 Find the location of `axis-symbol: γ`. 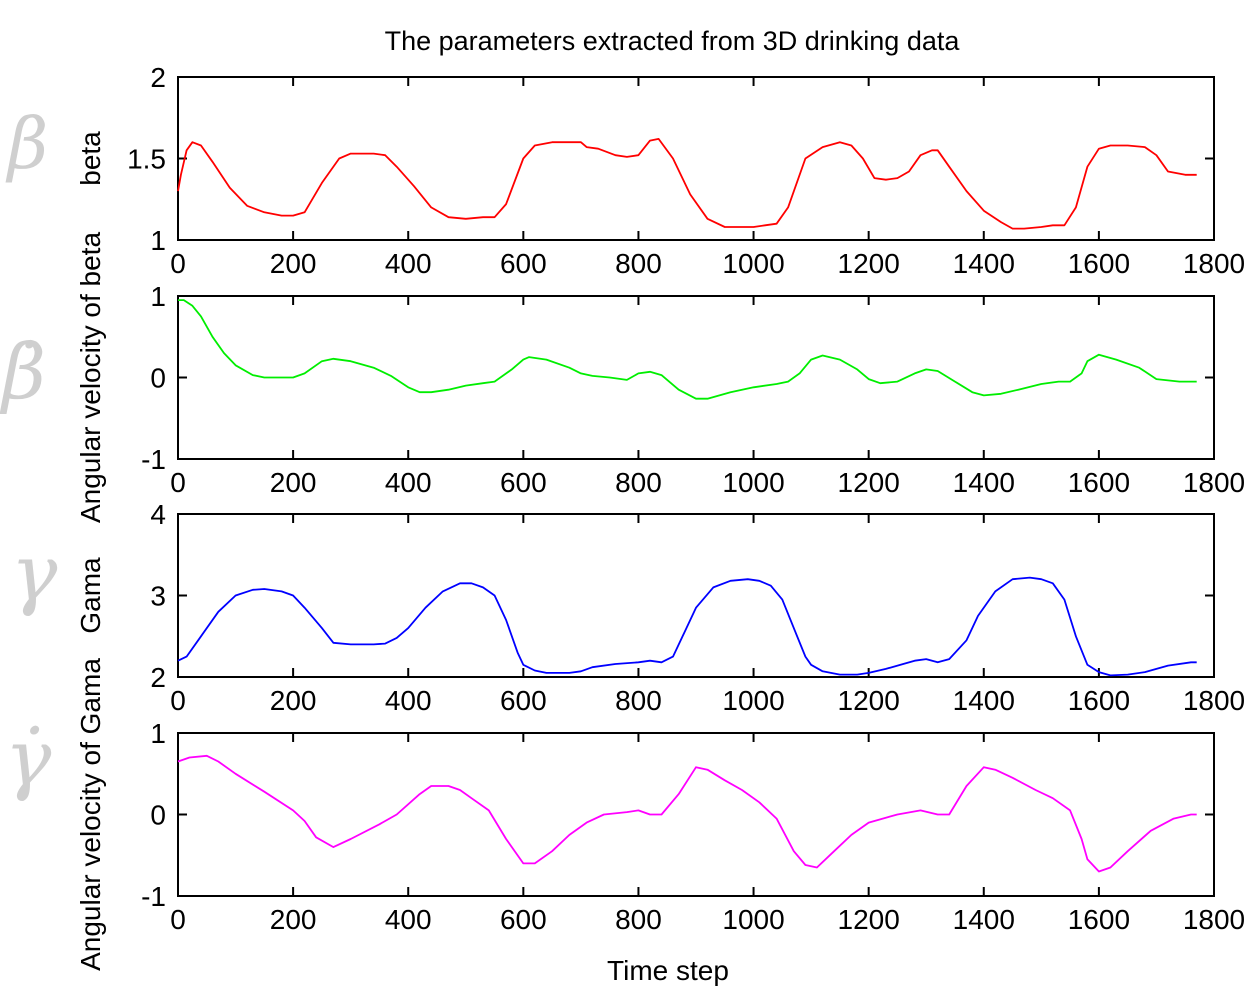

axis-symbol: γ is located at coordinates (34, 574).